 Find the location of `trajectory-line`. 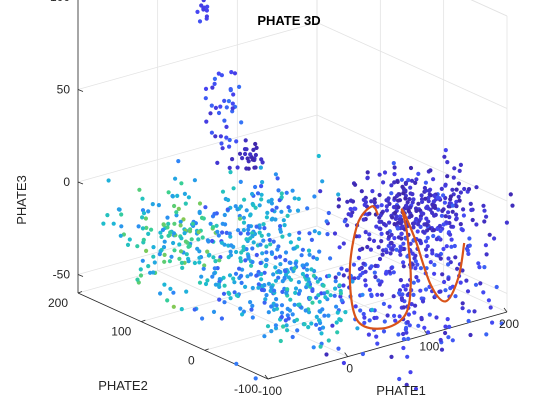

trajectory-line is located at coordinates (407, 267).